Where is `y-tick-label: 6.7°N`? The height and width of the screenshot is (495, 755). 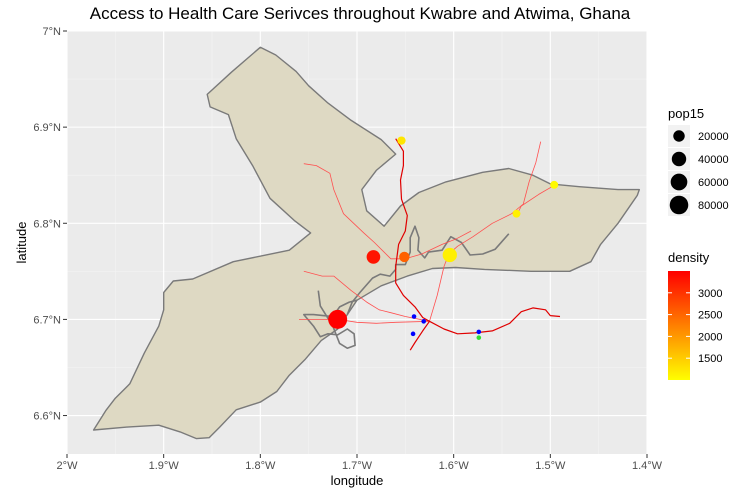 y-tick-label: 6.7°N is located at coordinates (47, 320).